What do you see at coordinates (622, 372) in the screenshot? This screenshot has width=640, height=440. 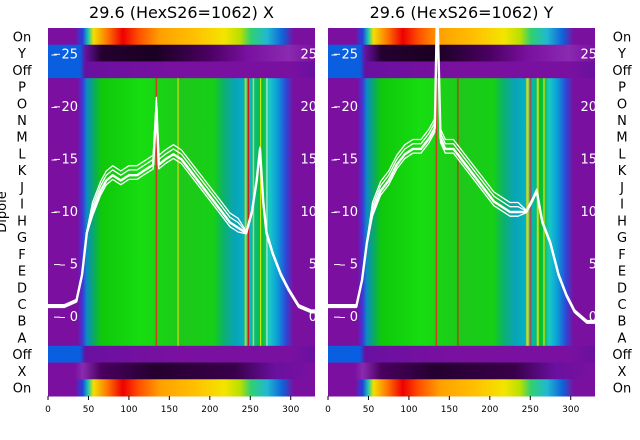 I see `category-label: X` at bounding box center [622, 372].